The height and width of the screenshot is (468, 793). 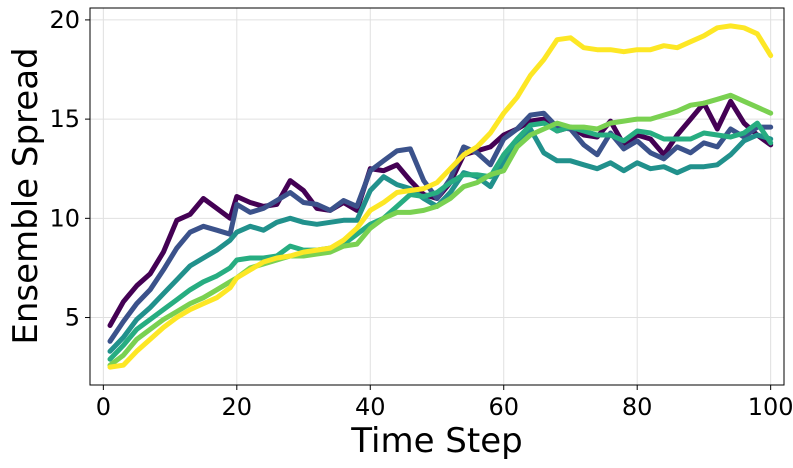 What do you see at coordinates (26, 195) in the screenshot?
I see `y-axis-label: Ensemble Spread` at bounding box center [26, 195].